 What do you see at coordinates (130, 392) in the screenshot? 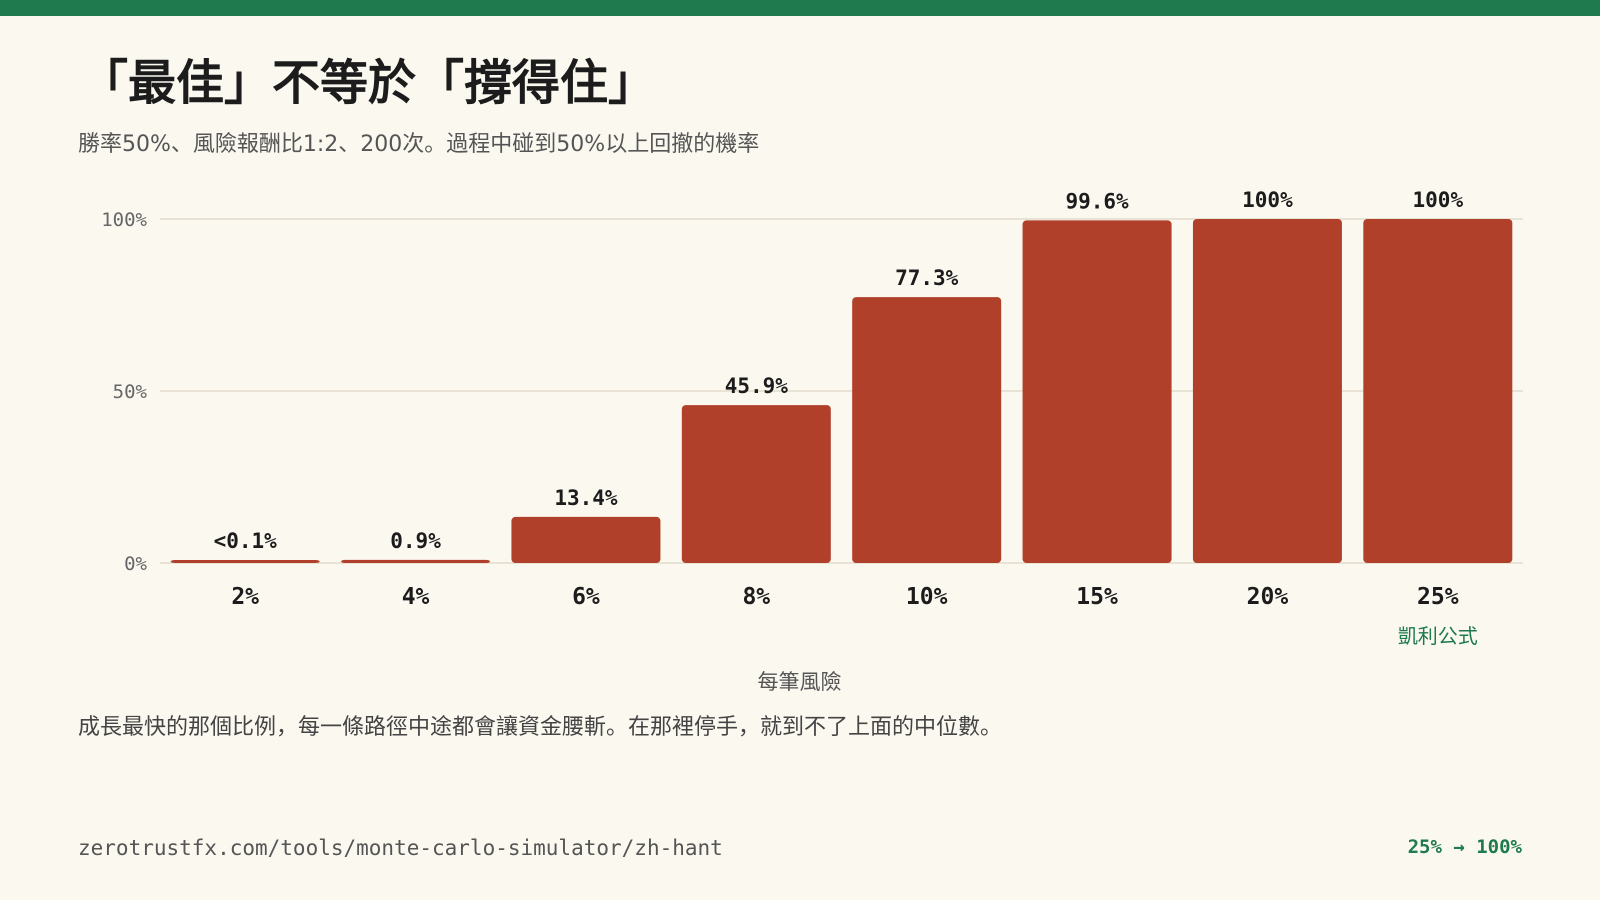
I see `y-tick-label: 50%` at bounding box center [130, 392].